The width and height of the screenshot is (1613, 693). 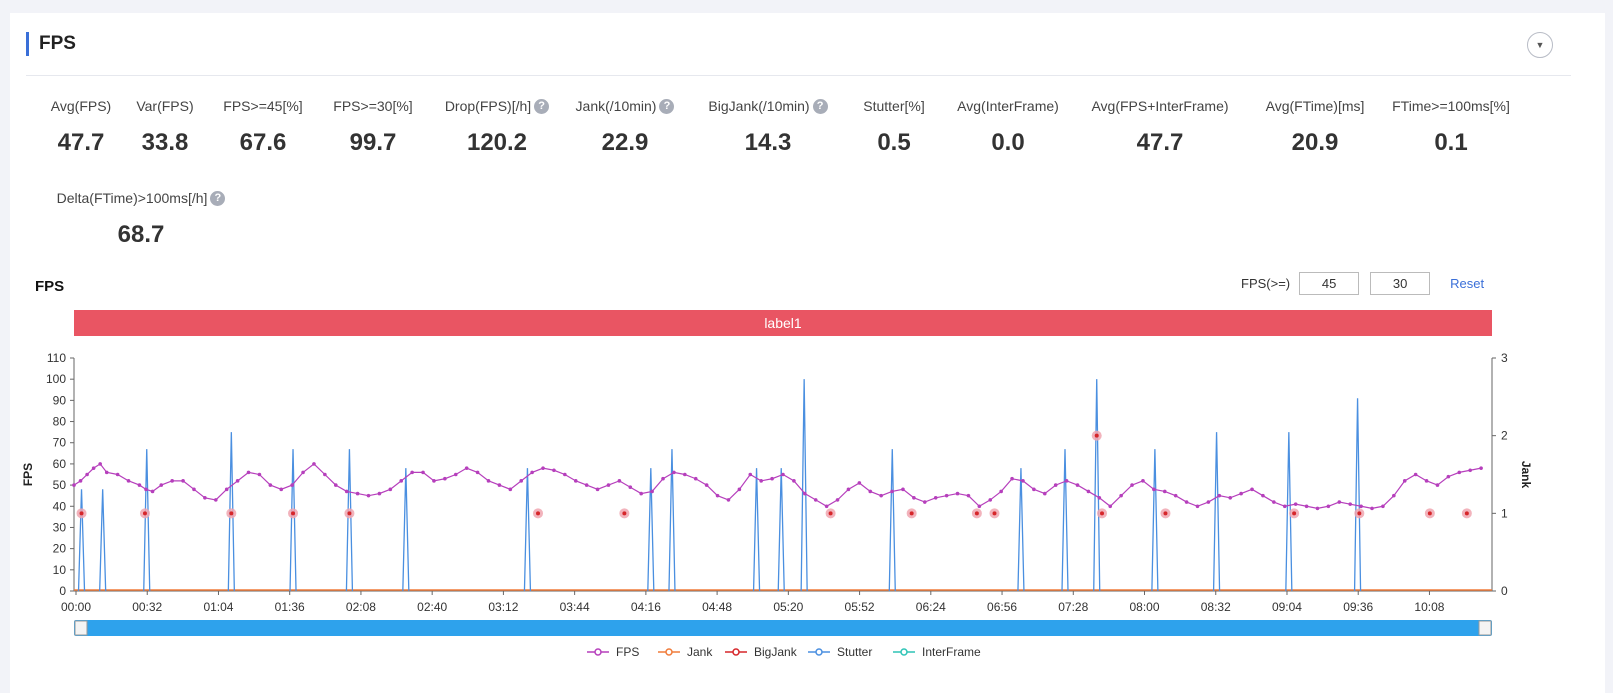 I want to click on threshold-low-input, so click(x=1400, y=283).